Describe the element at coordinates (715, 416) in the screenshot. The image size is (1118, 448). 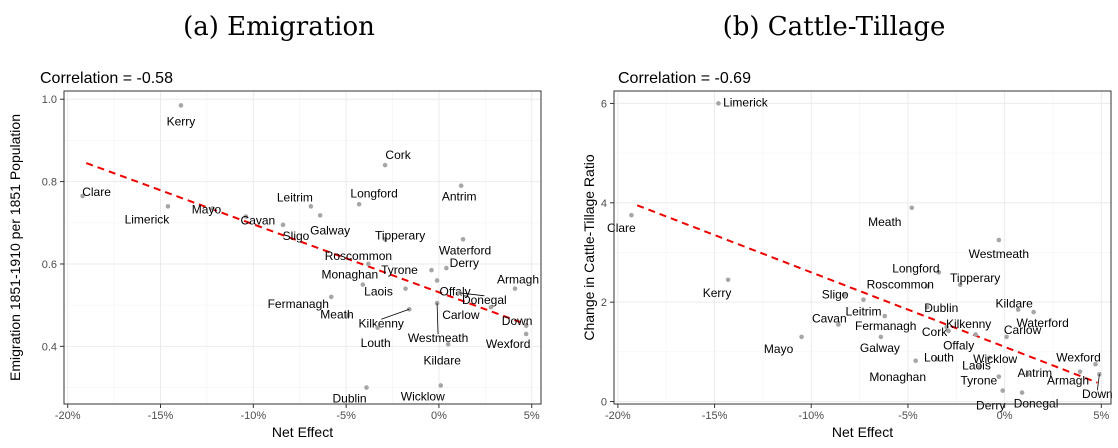
I see `x-tick-label: -15%` at that location.